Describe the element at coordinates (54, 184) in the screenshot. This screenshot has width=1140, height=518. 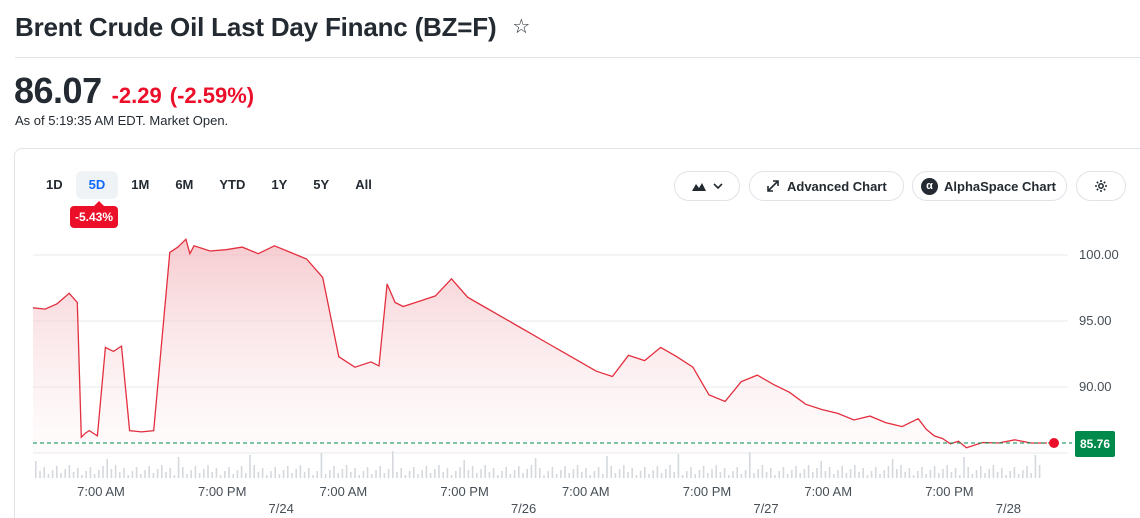
I see `range-1d: 1D` at that location.